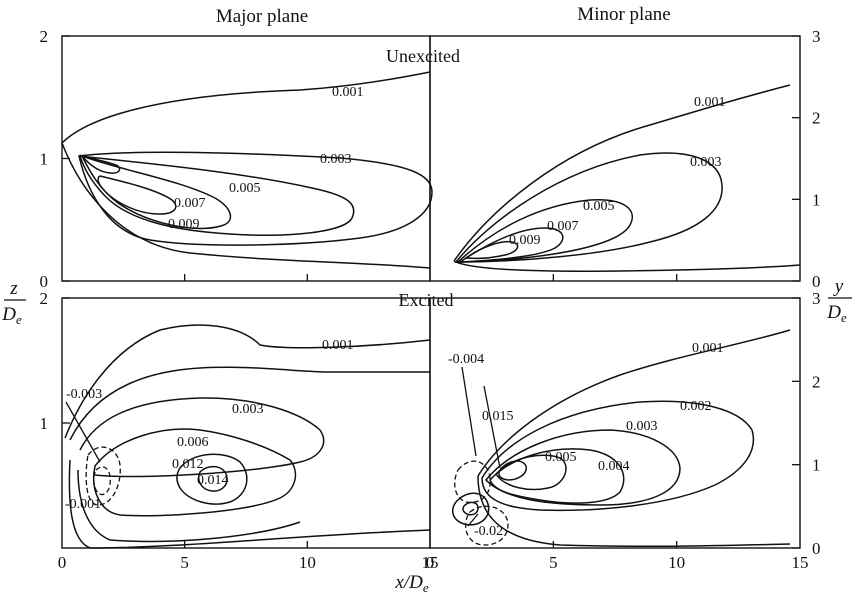 The height and width of the screenshot is (597, 858). What do you see at coordinates (189, 506) in the screenshot?
I see `contour-major-excited-0.006-lower` at bounding box center [189, 506].